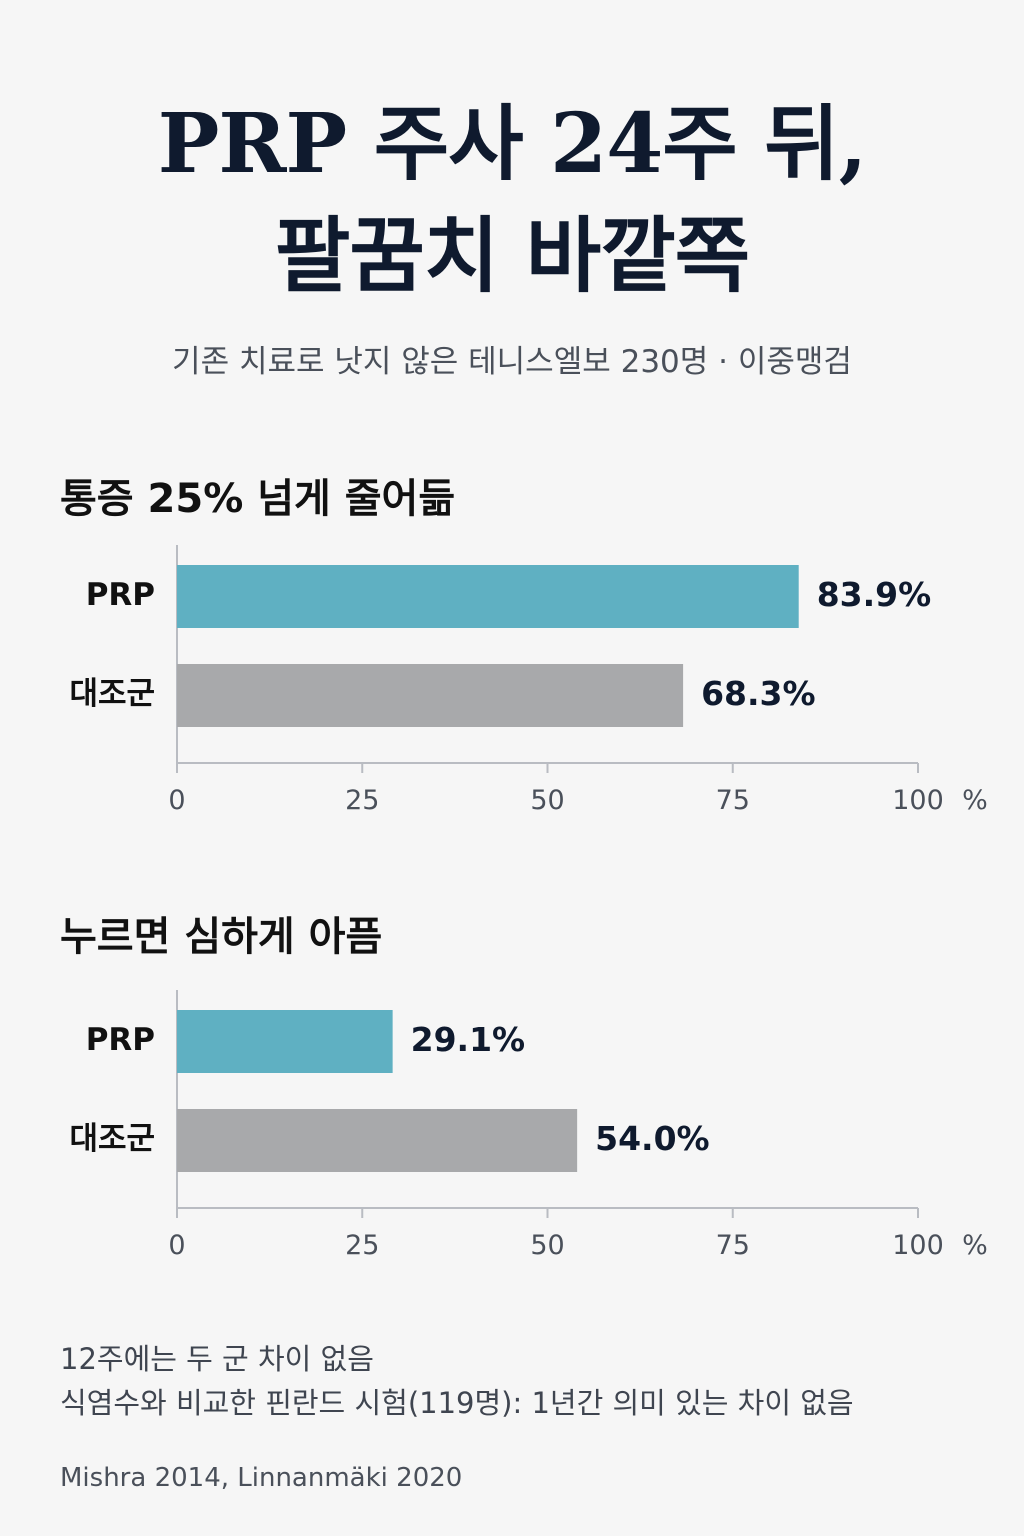 The image size is (1024, 1536). Describe the element at coordinates (512, 256) in the screenshot. I see `title-line-2: 팔꿈치 바깥쪽` at that location.